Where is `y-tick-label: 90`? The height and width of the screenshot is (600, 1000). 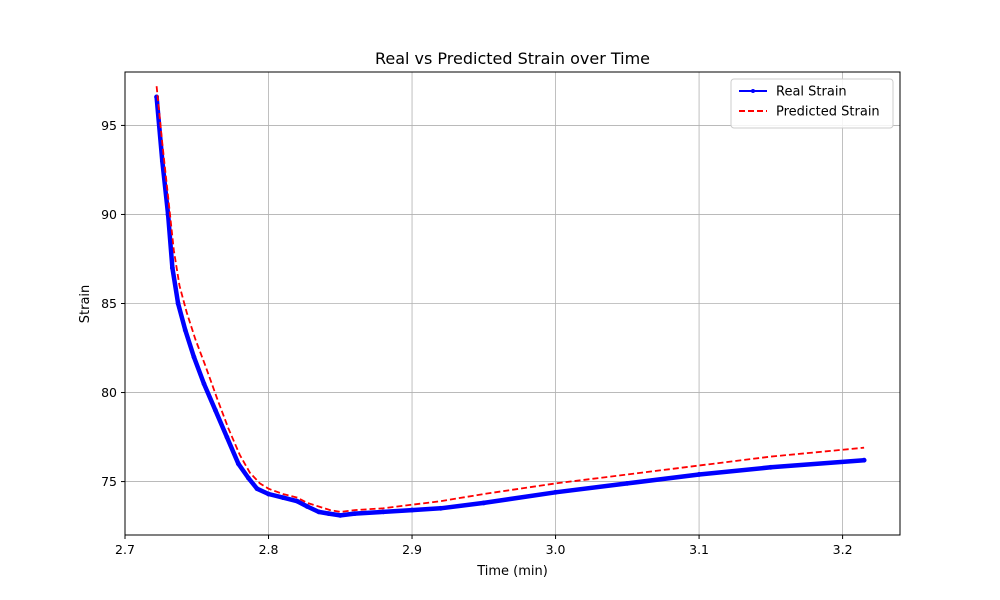 y-tick-label: 90 is located at coordinates (109, 214).